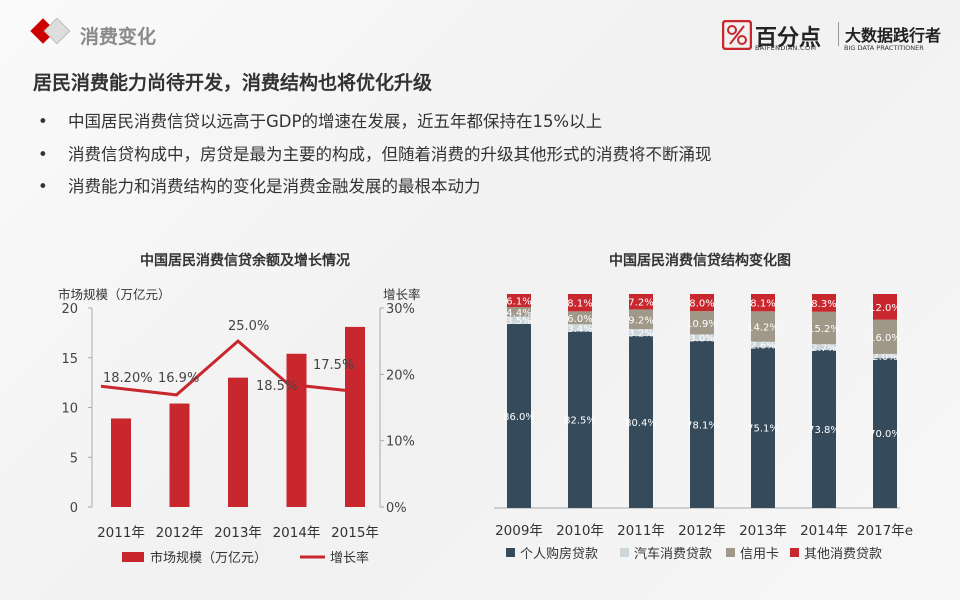 The height and width of the screenshot is (600, 960). Describe the element at coordinates (518, 313) in the screenshot. I see `data-label: 4.4%` at that location.